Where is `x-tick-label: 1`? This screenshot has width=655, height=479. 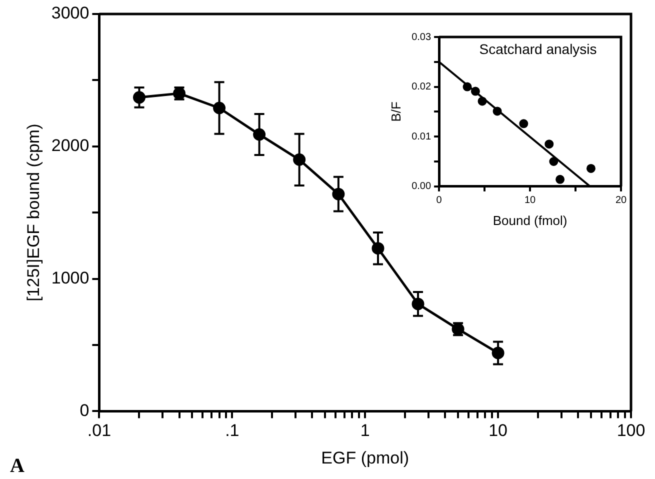 x-tick-label: 1 is located at coordinates (365, 430).